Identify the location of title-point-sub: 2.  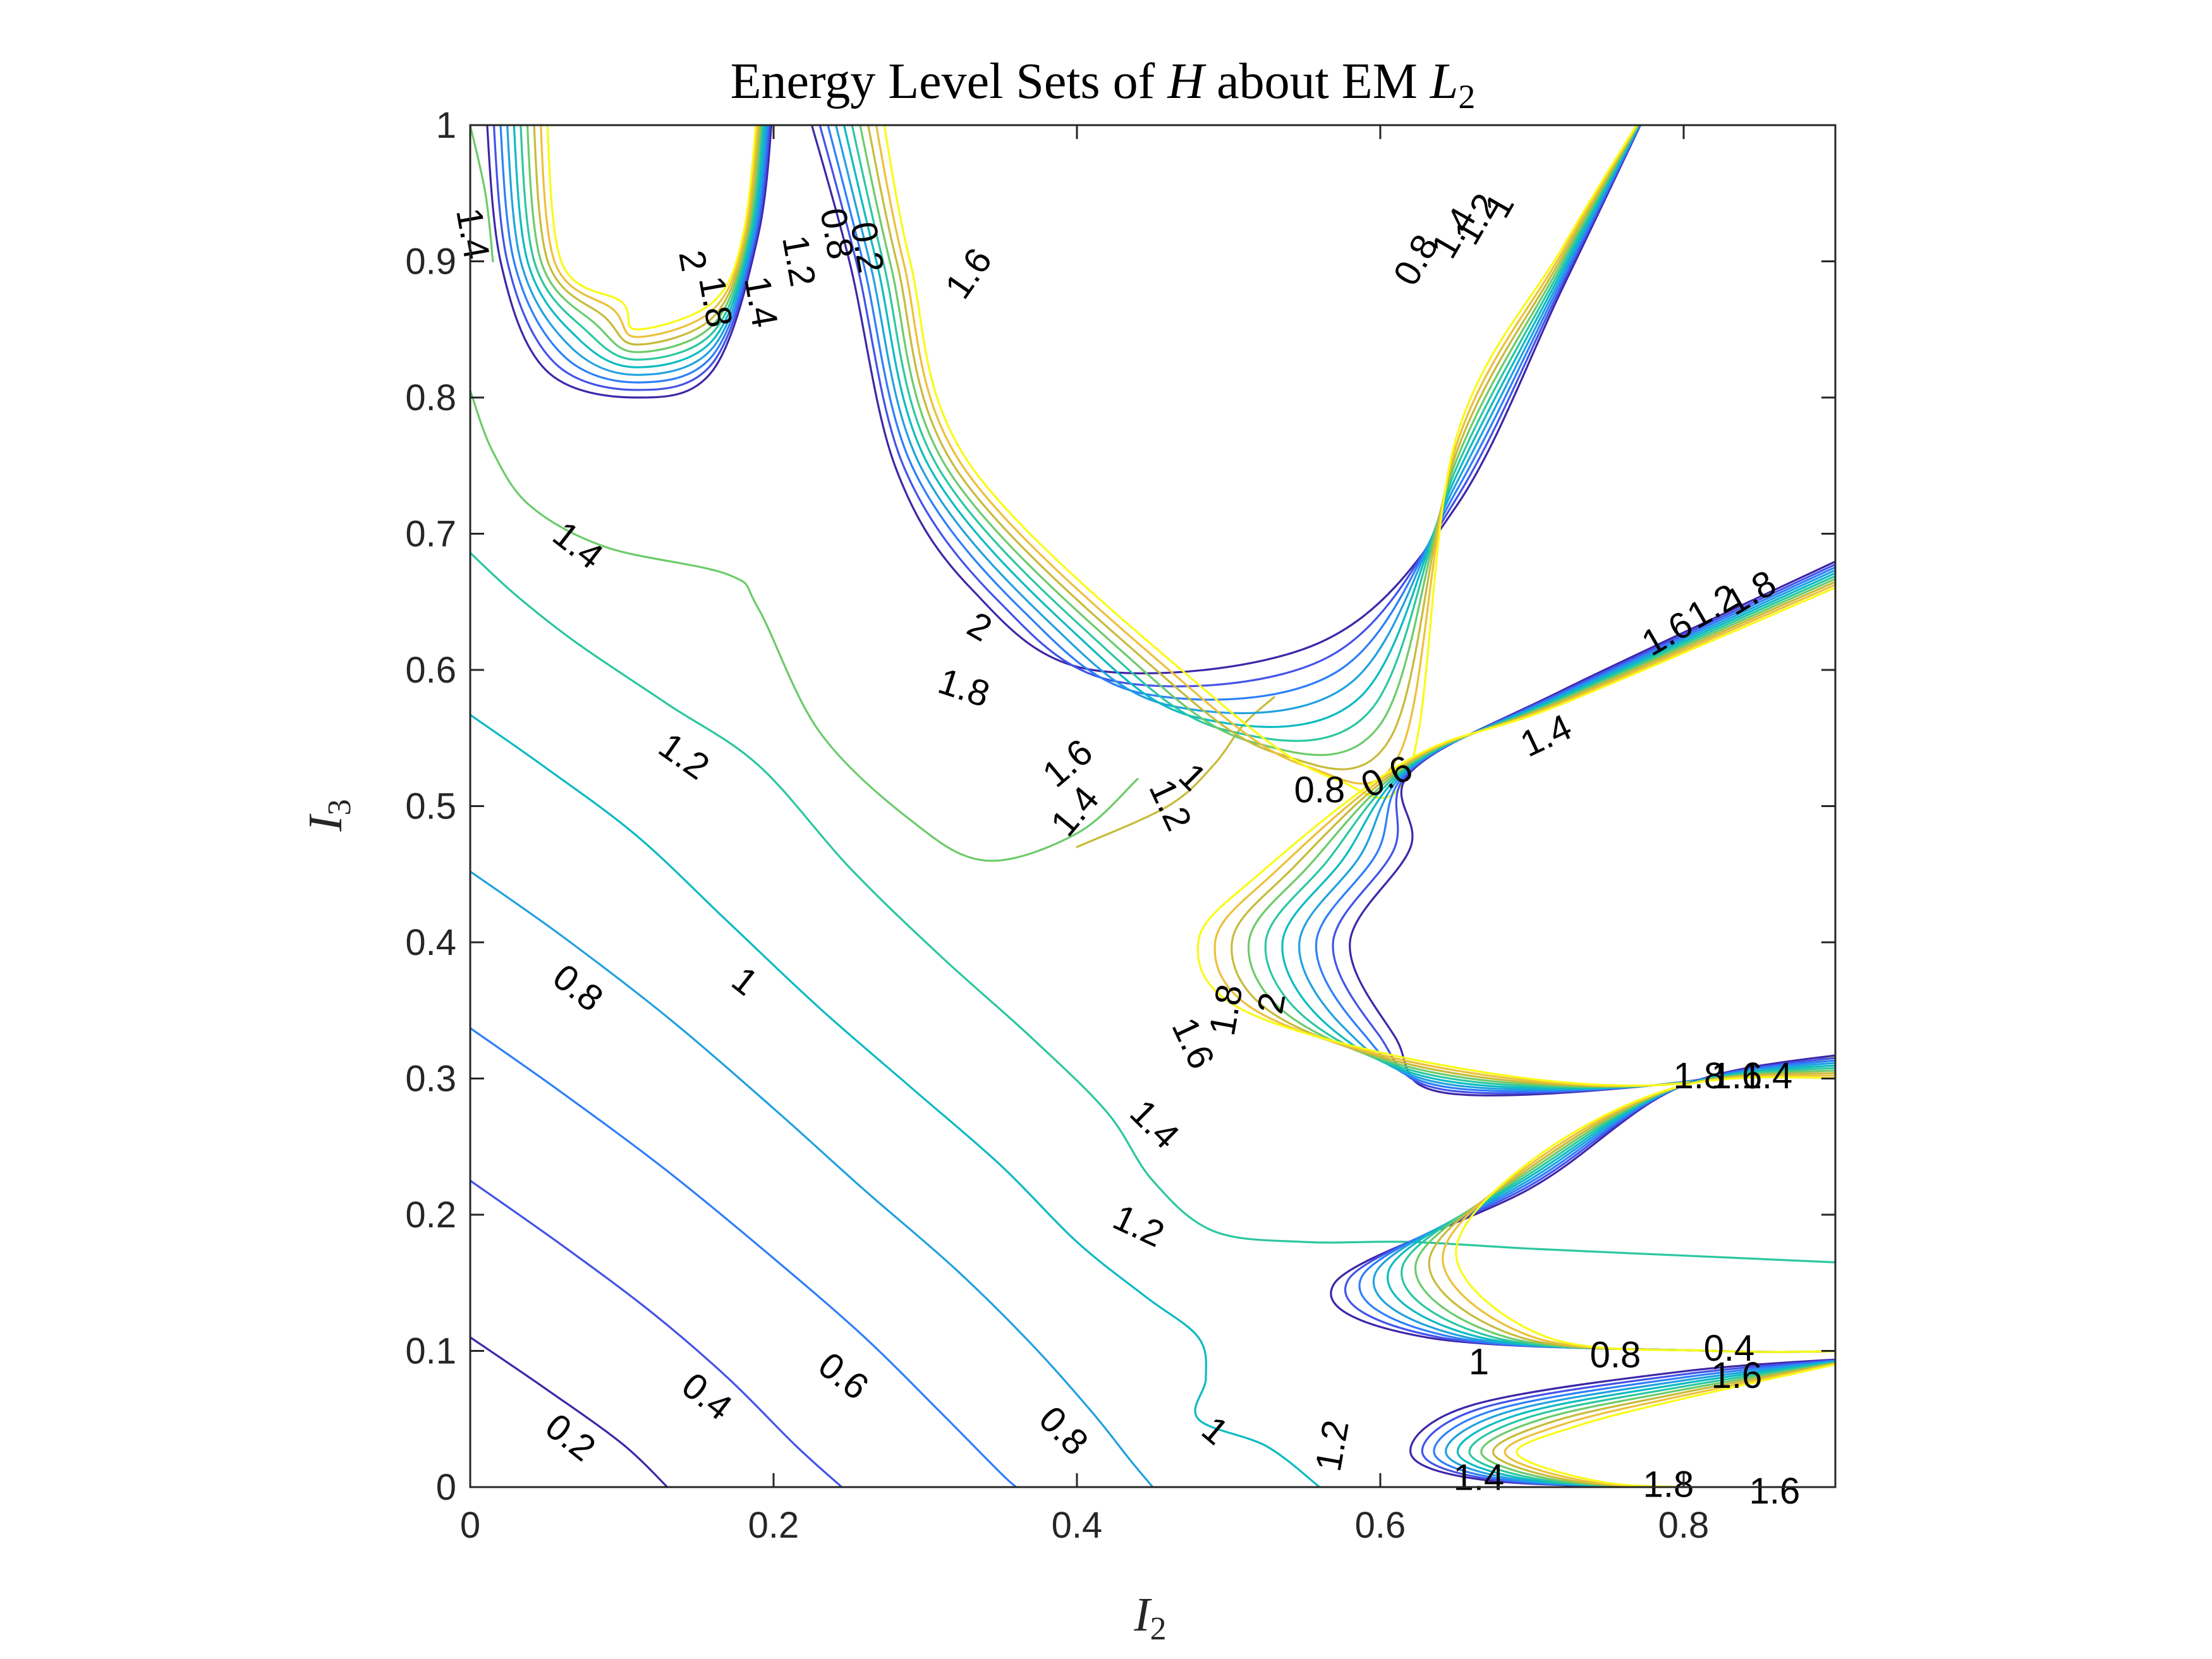
(1467, 97).